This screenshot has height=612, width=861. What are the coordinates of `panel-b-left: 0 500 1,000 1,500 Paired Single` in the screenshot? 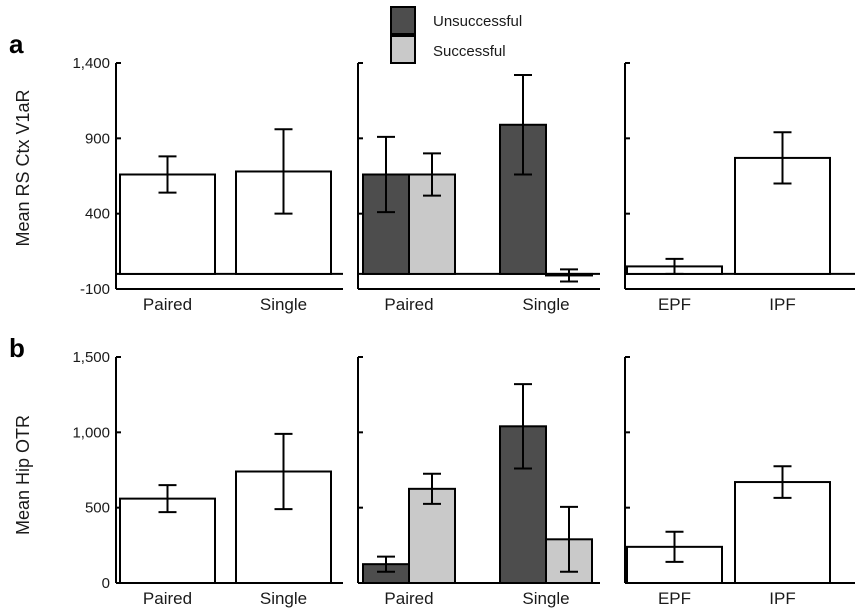 It's located at (207, 478).